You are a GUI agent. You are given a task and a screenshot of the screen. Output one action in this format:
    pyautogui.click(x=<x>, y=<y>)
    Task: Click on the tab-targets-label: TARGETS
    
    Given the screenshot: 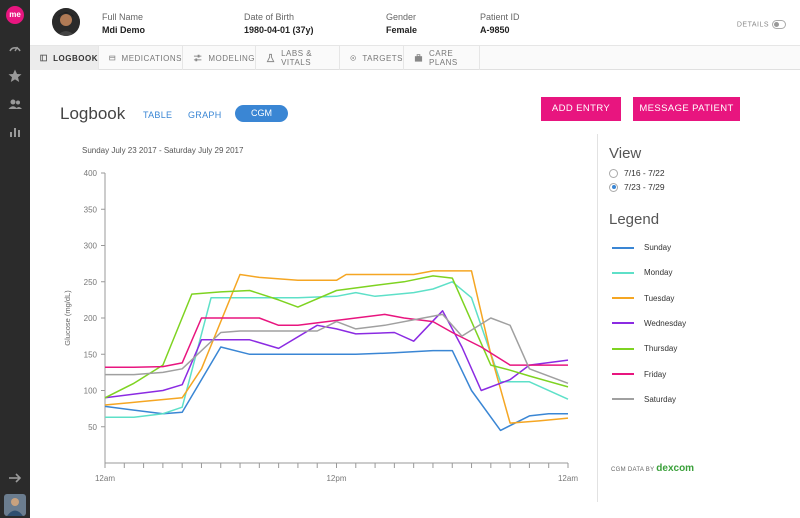 What is the action you would take?
    pyautogui.click(x=382, y=58)
    